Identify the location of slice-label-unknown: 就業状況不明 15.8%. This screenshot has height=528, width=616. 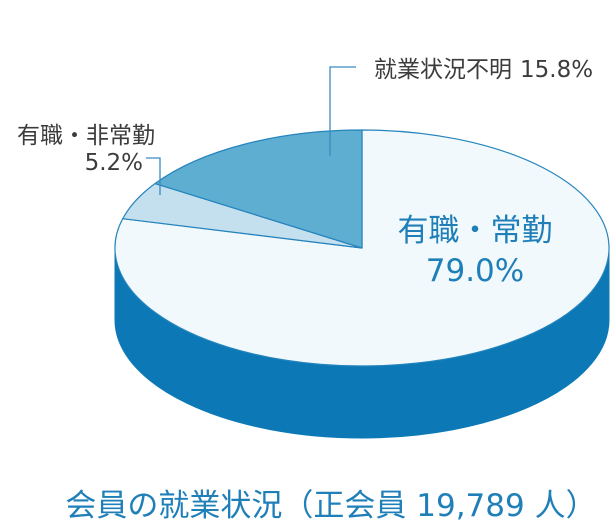
(483, 70).